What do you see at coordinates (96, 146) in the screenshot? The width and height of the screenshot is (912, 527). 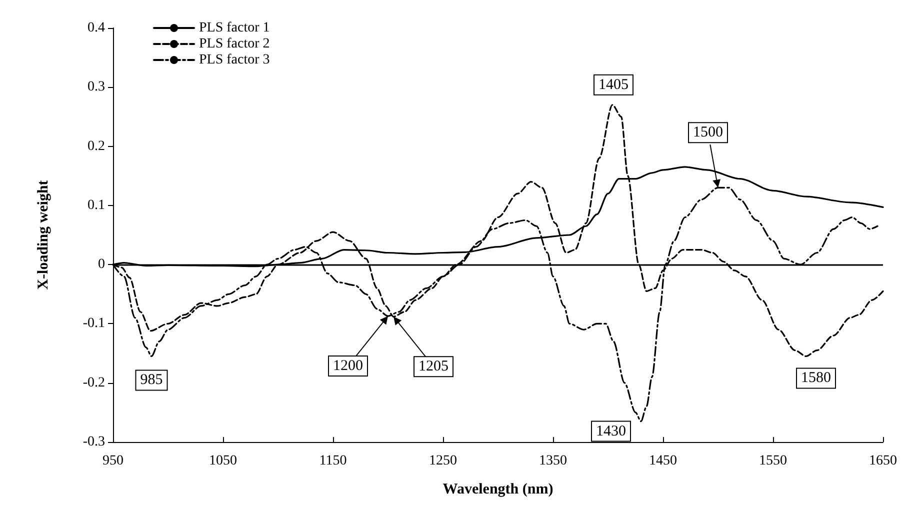 I see `y-tick-label: 0.2` at bounding box center [96, 146].